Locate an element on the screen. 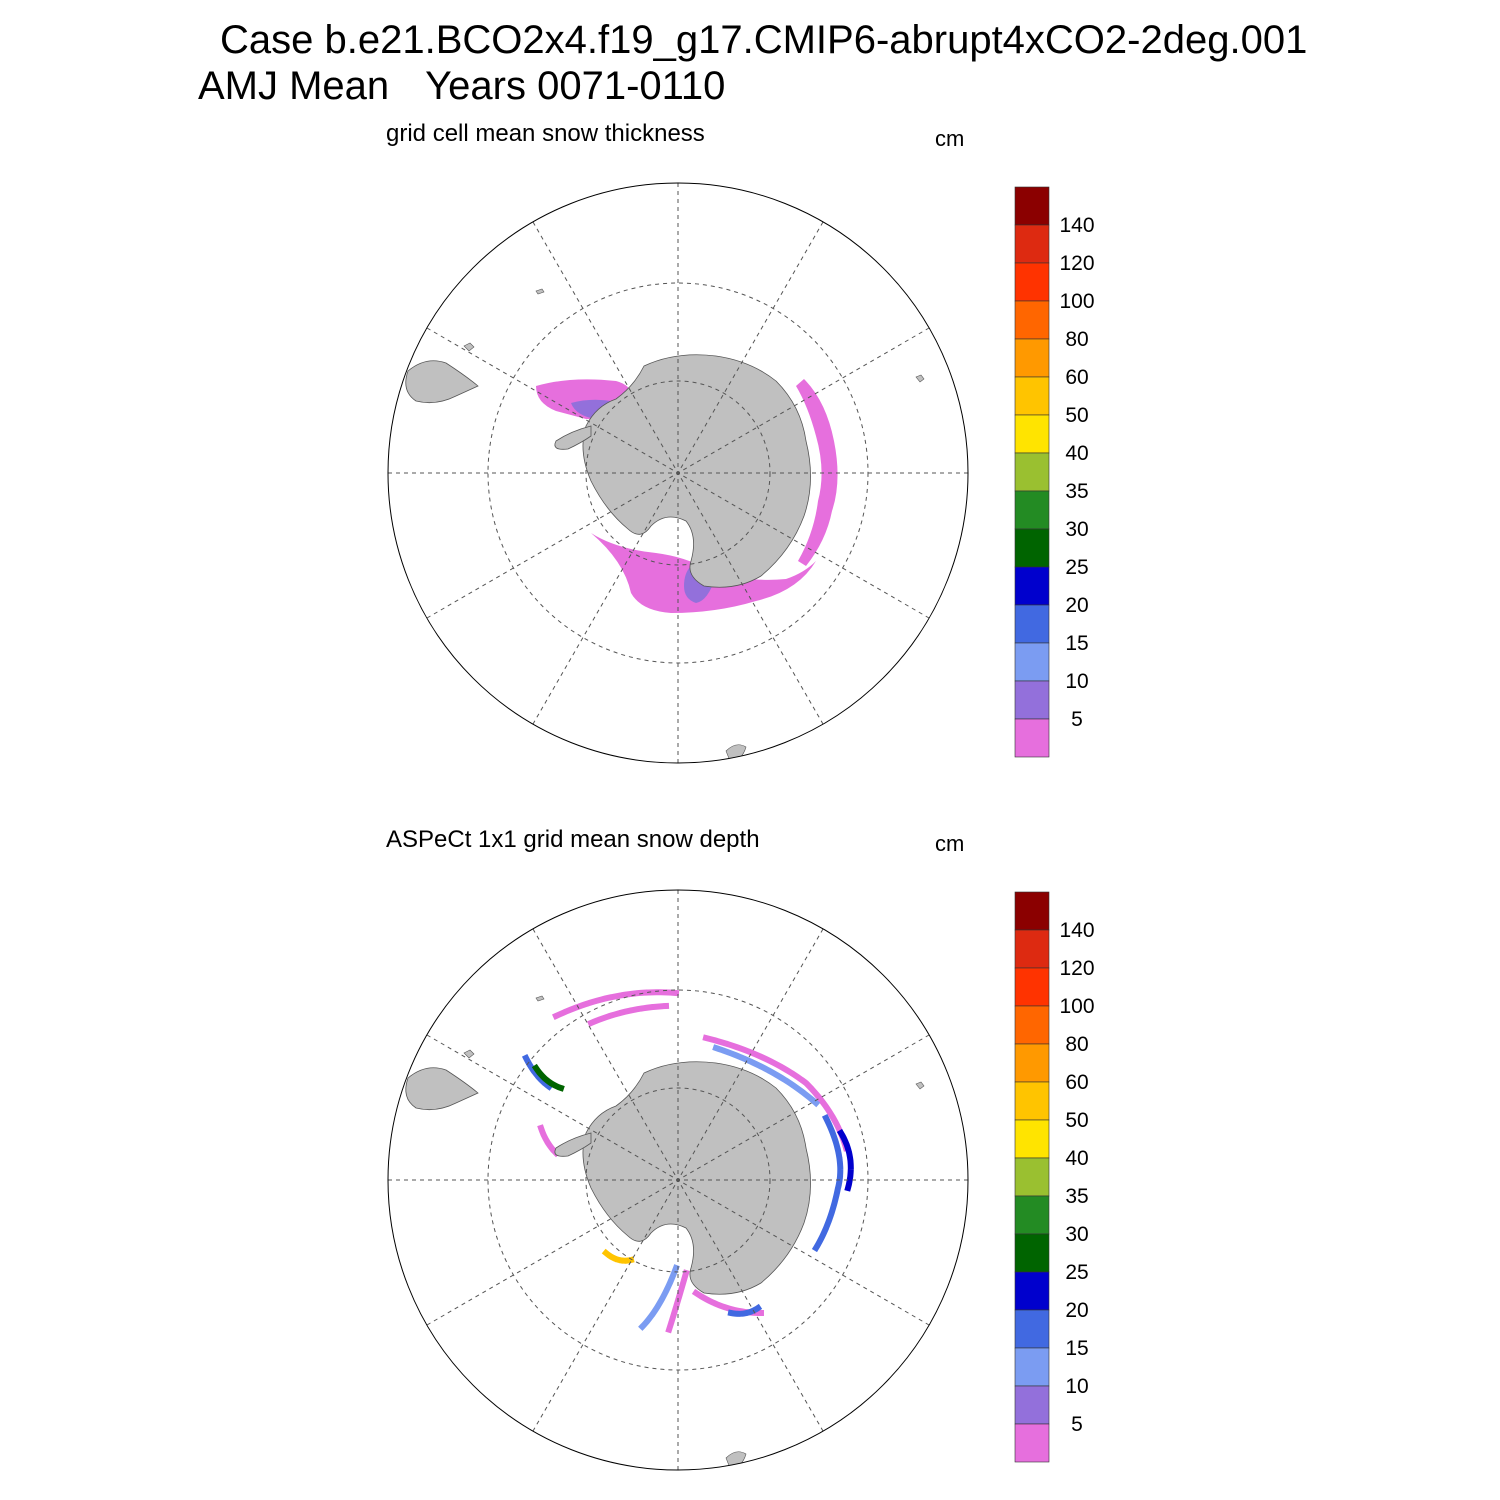 This screenshot has height=1500, width=1500. figure-title-period: AMJ Mean Years 0071-0110 is located at coordinates (461, 86).